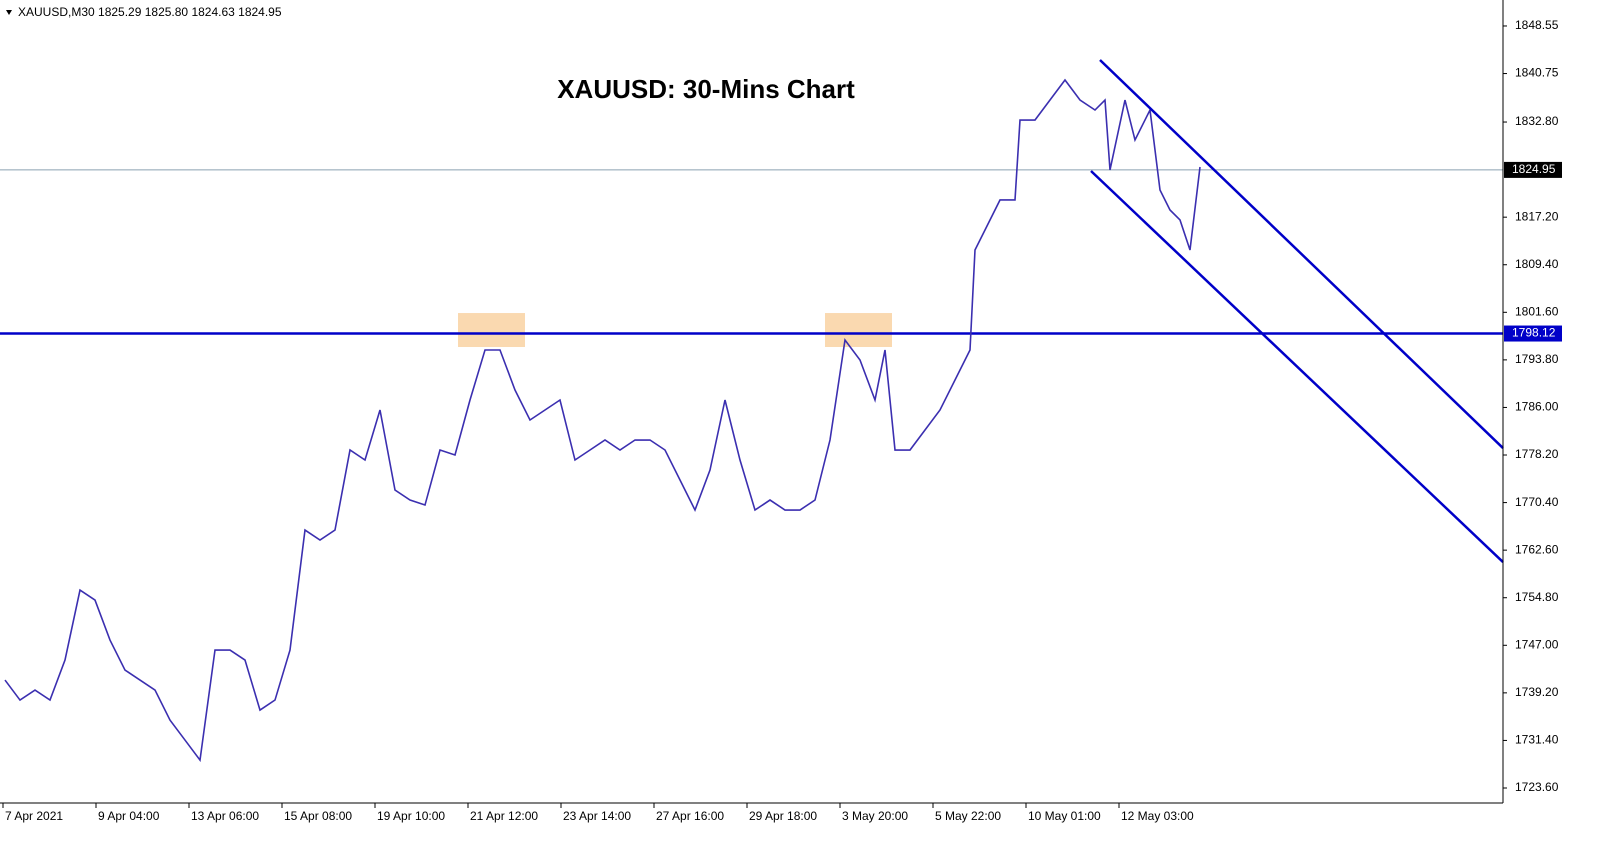 Image resolution: width=1607 pixels, height=850 pixels. I want to click on x-tick-label: 5 May 22:00, so click(968, 816).